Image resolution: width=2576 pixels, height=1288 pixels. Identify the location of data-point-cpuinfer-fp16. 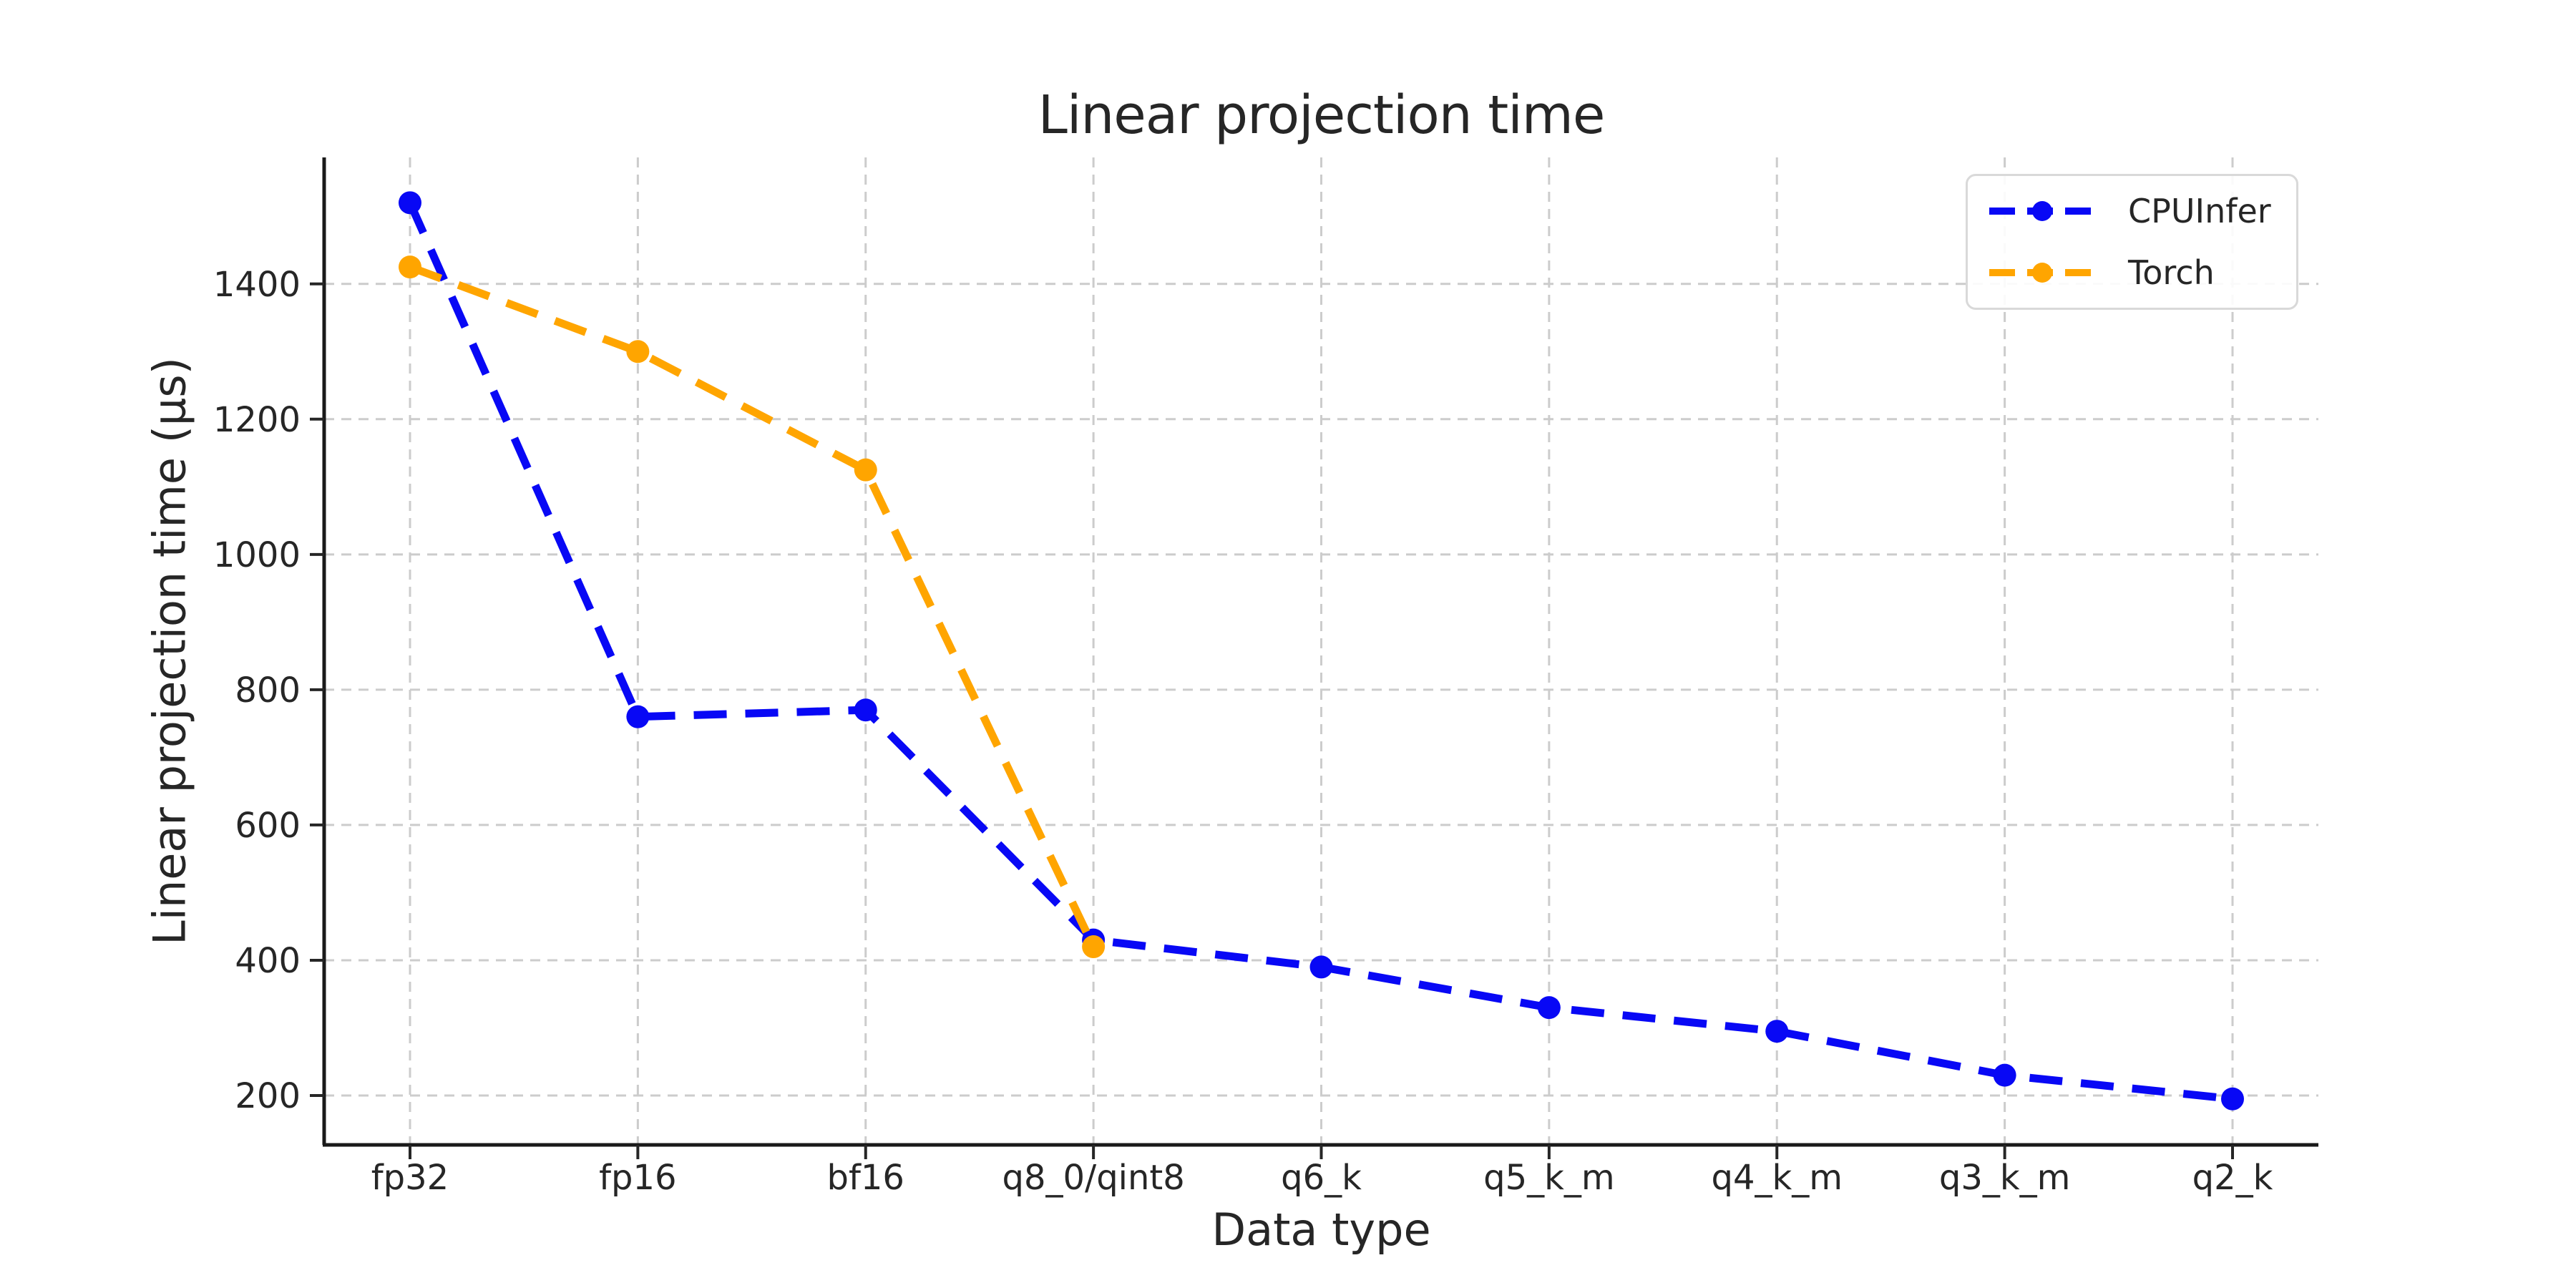
(638, 716).